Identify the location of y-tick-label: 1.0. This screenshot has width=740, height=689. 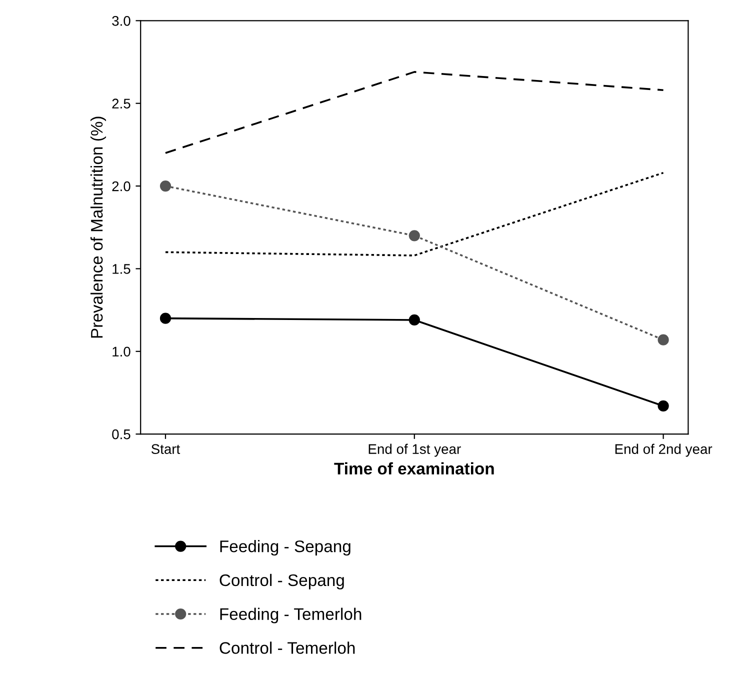
(121, 351).